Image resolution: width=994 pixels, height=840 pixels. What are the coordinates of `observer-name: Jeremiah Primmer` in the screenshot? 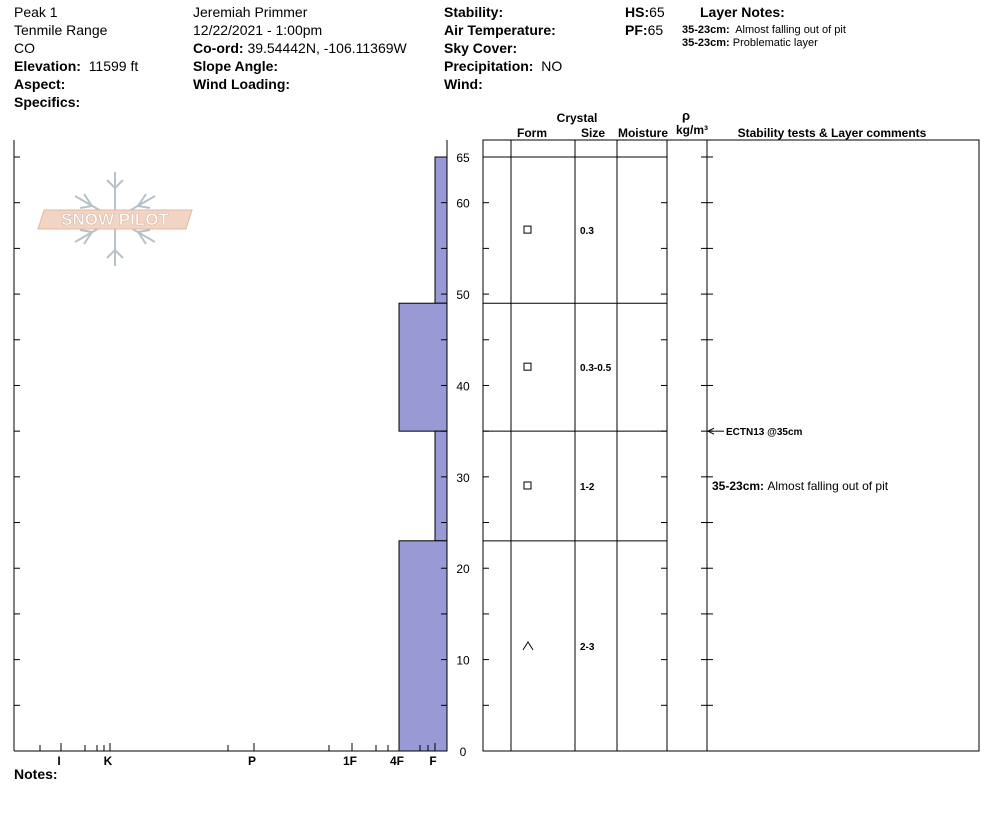 It's located at (250, 12).